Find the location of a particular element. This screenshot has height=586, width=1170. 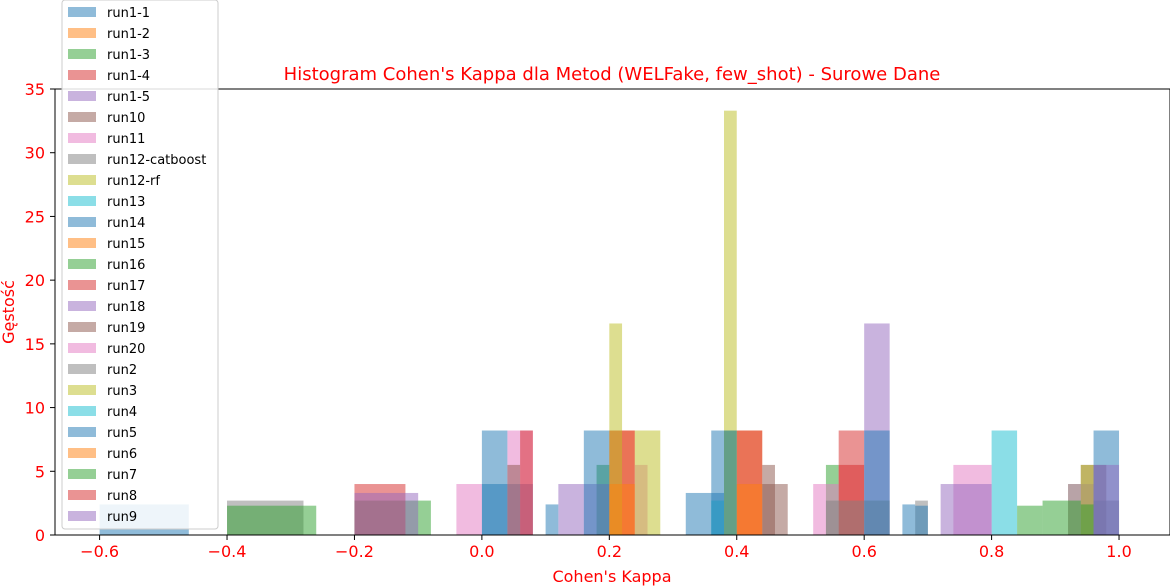

legend-swatch-run18 is located at coordinates (82, 306).